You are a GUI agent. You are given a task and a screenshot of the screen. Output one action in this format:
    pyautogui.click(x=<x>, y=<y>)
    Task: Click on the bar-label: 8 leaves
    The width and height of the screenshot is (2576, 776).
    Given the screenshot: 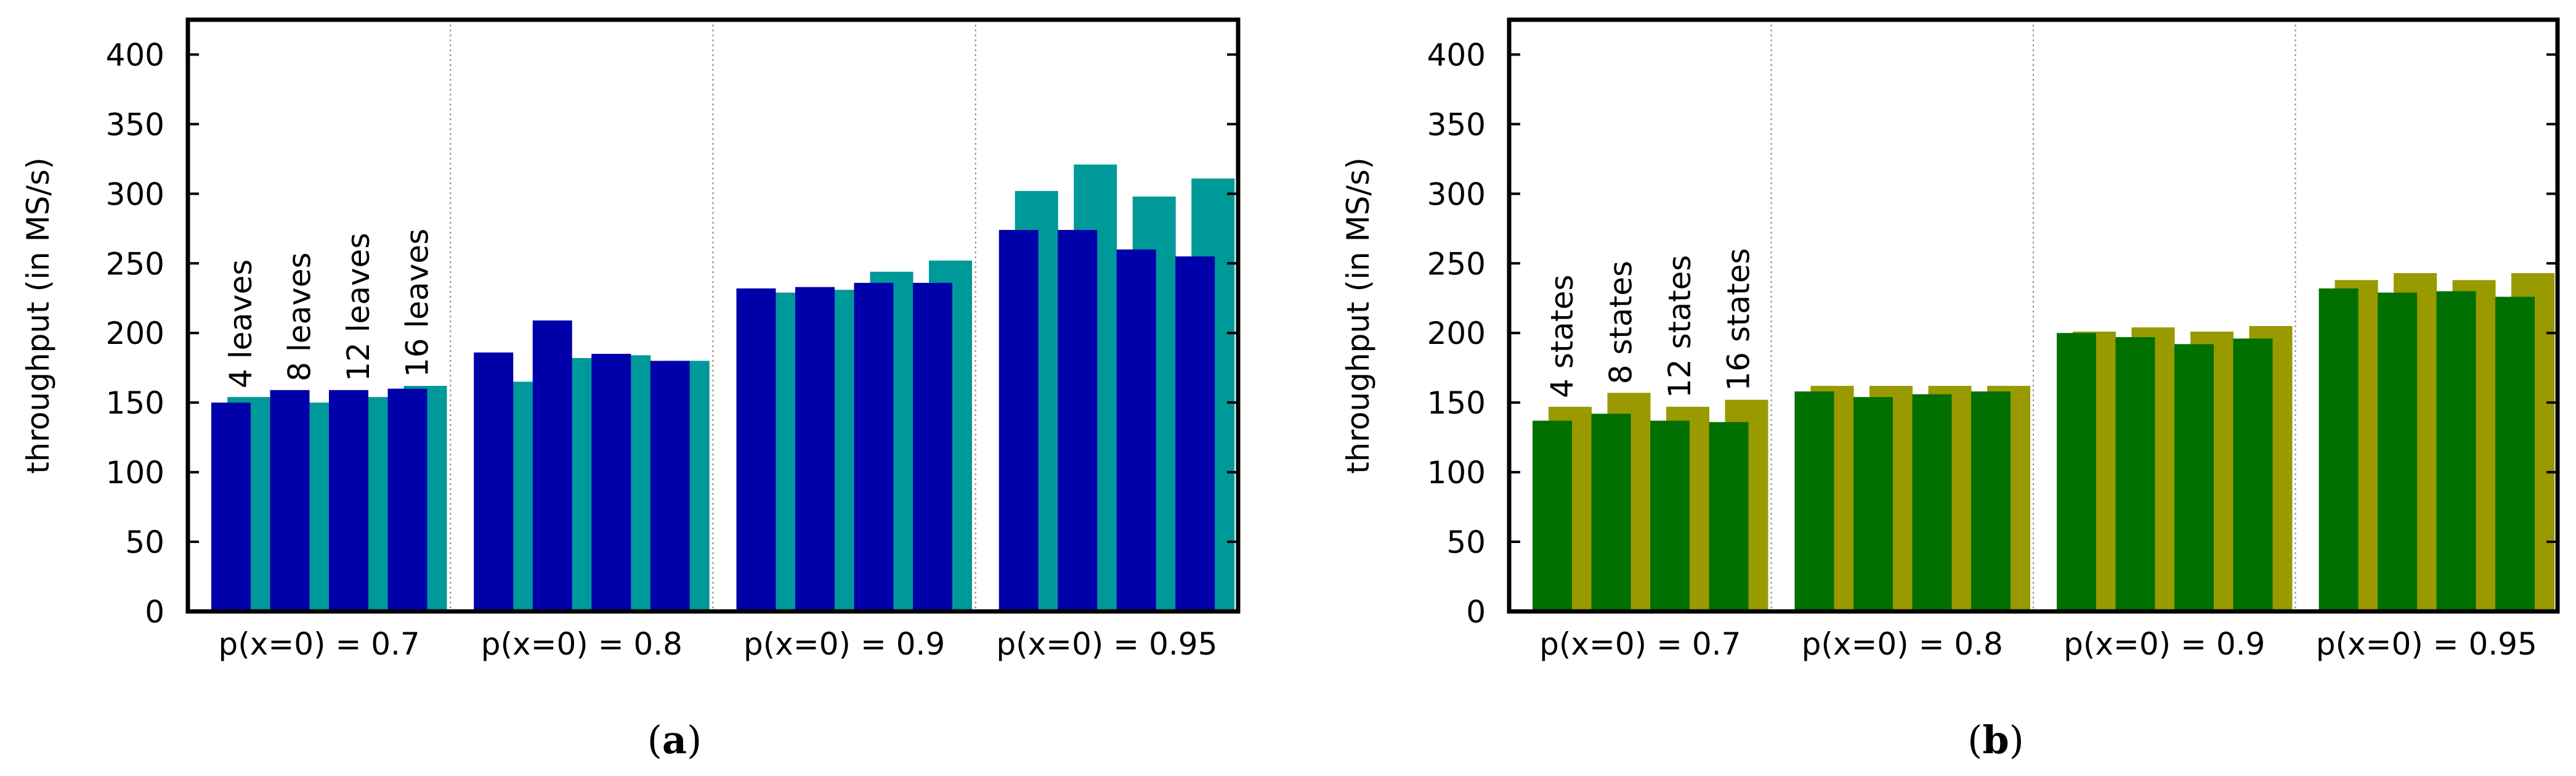 What is the action you would take?
    pyautogui.click(x=300, y=316)
    